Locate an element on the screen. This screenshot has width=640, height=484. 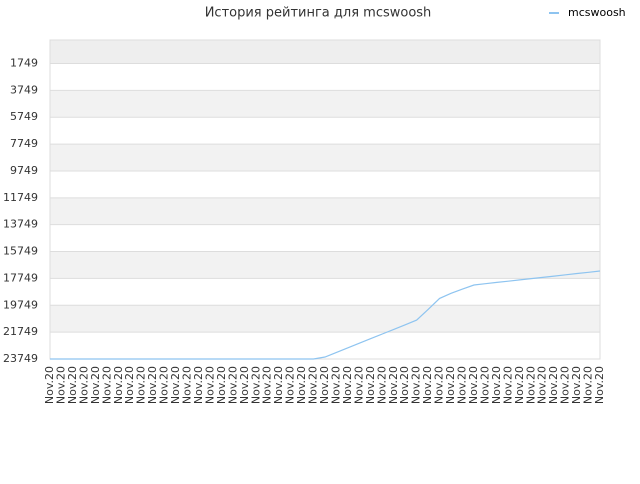
y-tick-label: 19749 is located at coordinates (20, 304).